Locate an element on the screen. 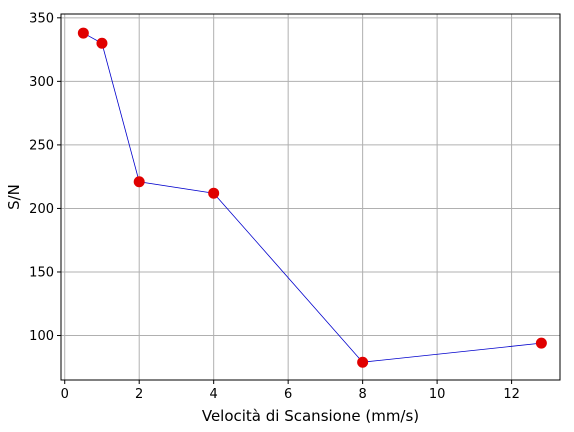 This screenshot has height=432, width=574. y-tick-label: 200 is located at coordinates (41, 209).